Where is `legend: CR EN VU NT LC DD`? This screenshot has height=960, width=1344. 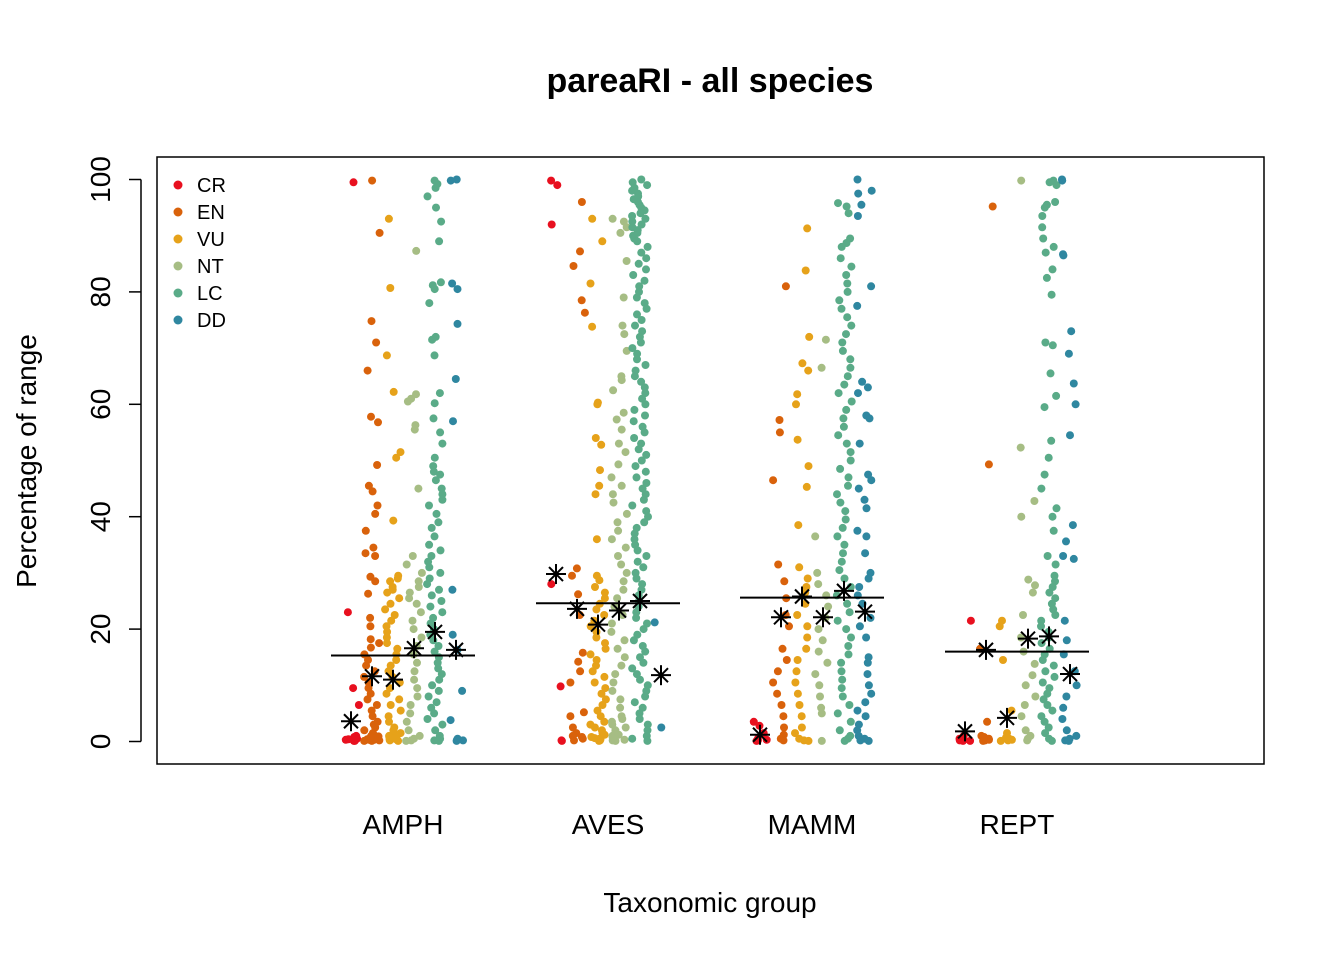
legend: CR EN VU NT LC DD is located at coordinates (199, 253).